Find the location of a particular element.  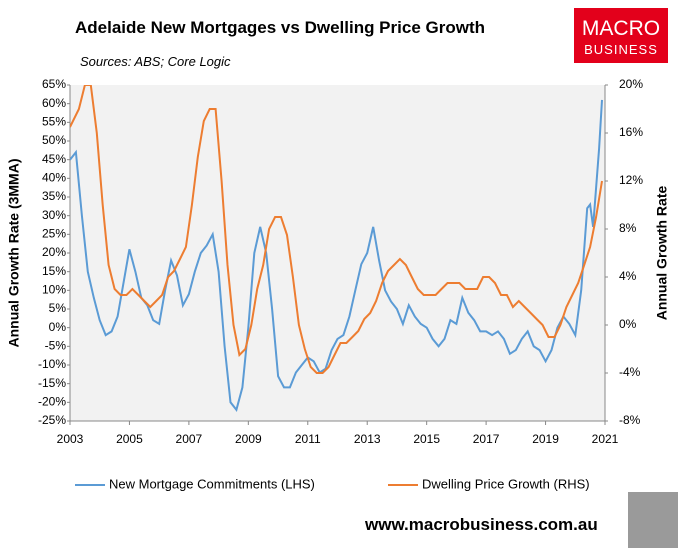

x-tick-label: 2021 is located at coordinates (605, 439).